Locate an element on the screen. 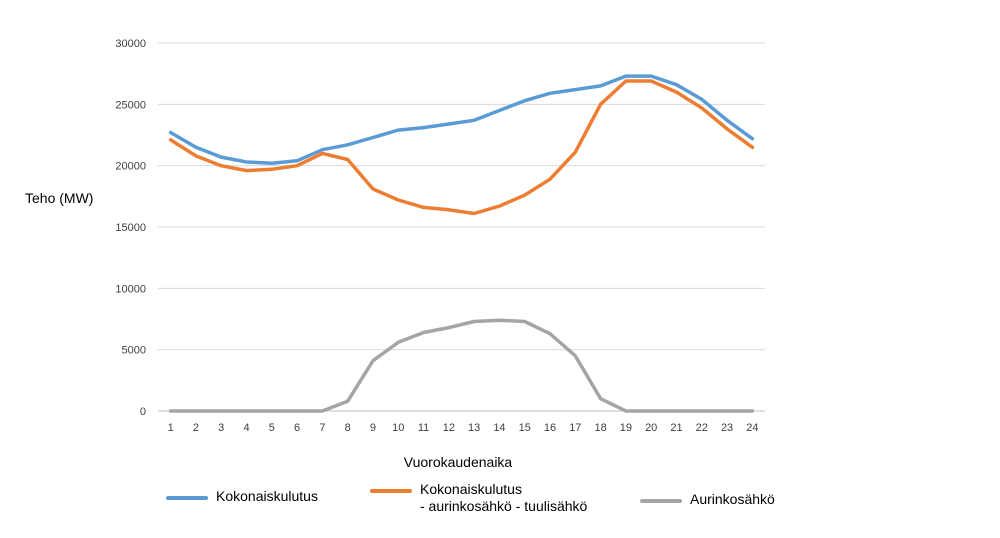  y-axis-ticks: 0 5000 10000 15000 20000 25000 30000 is located at coordinates (130, 228).